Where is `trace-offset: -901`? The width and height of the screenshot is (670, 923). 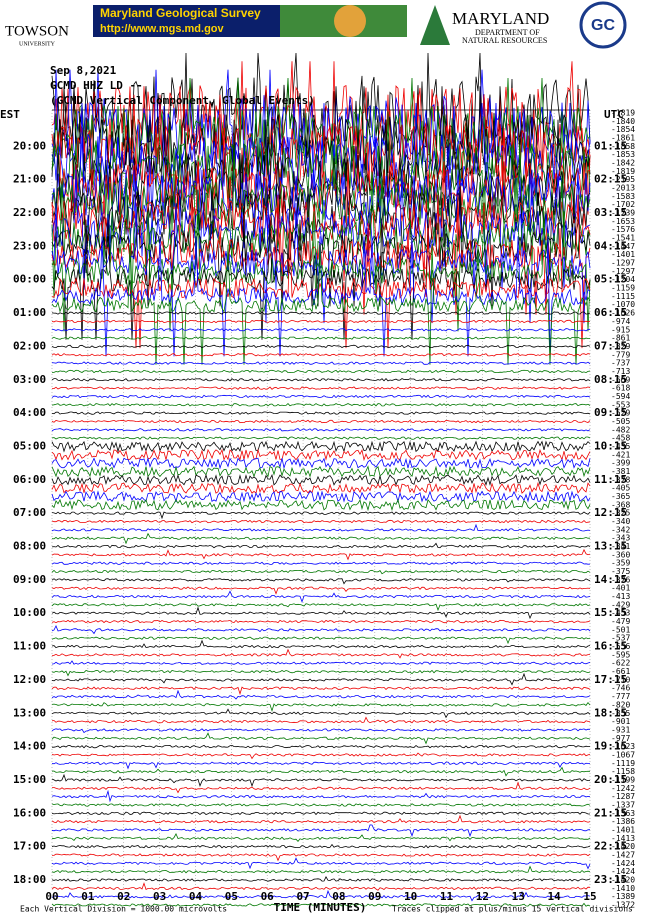
trace-offset: -901 is located at coordinates (620, 721).